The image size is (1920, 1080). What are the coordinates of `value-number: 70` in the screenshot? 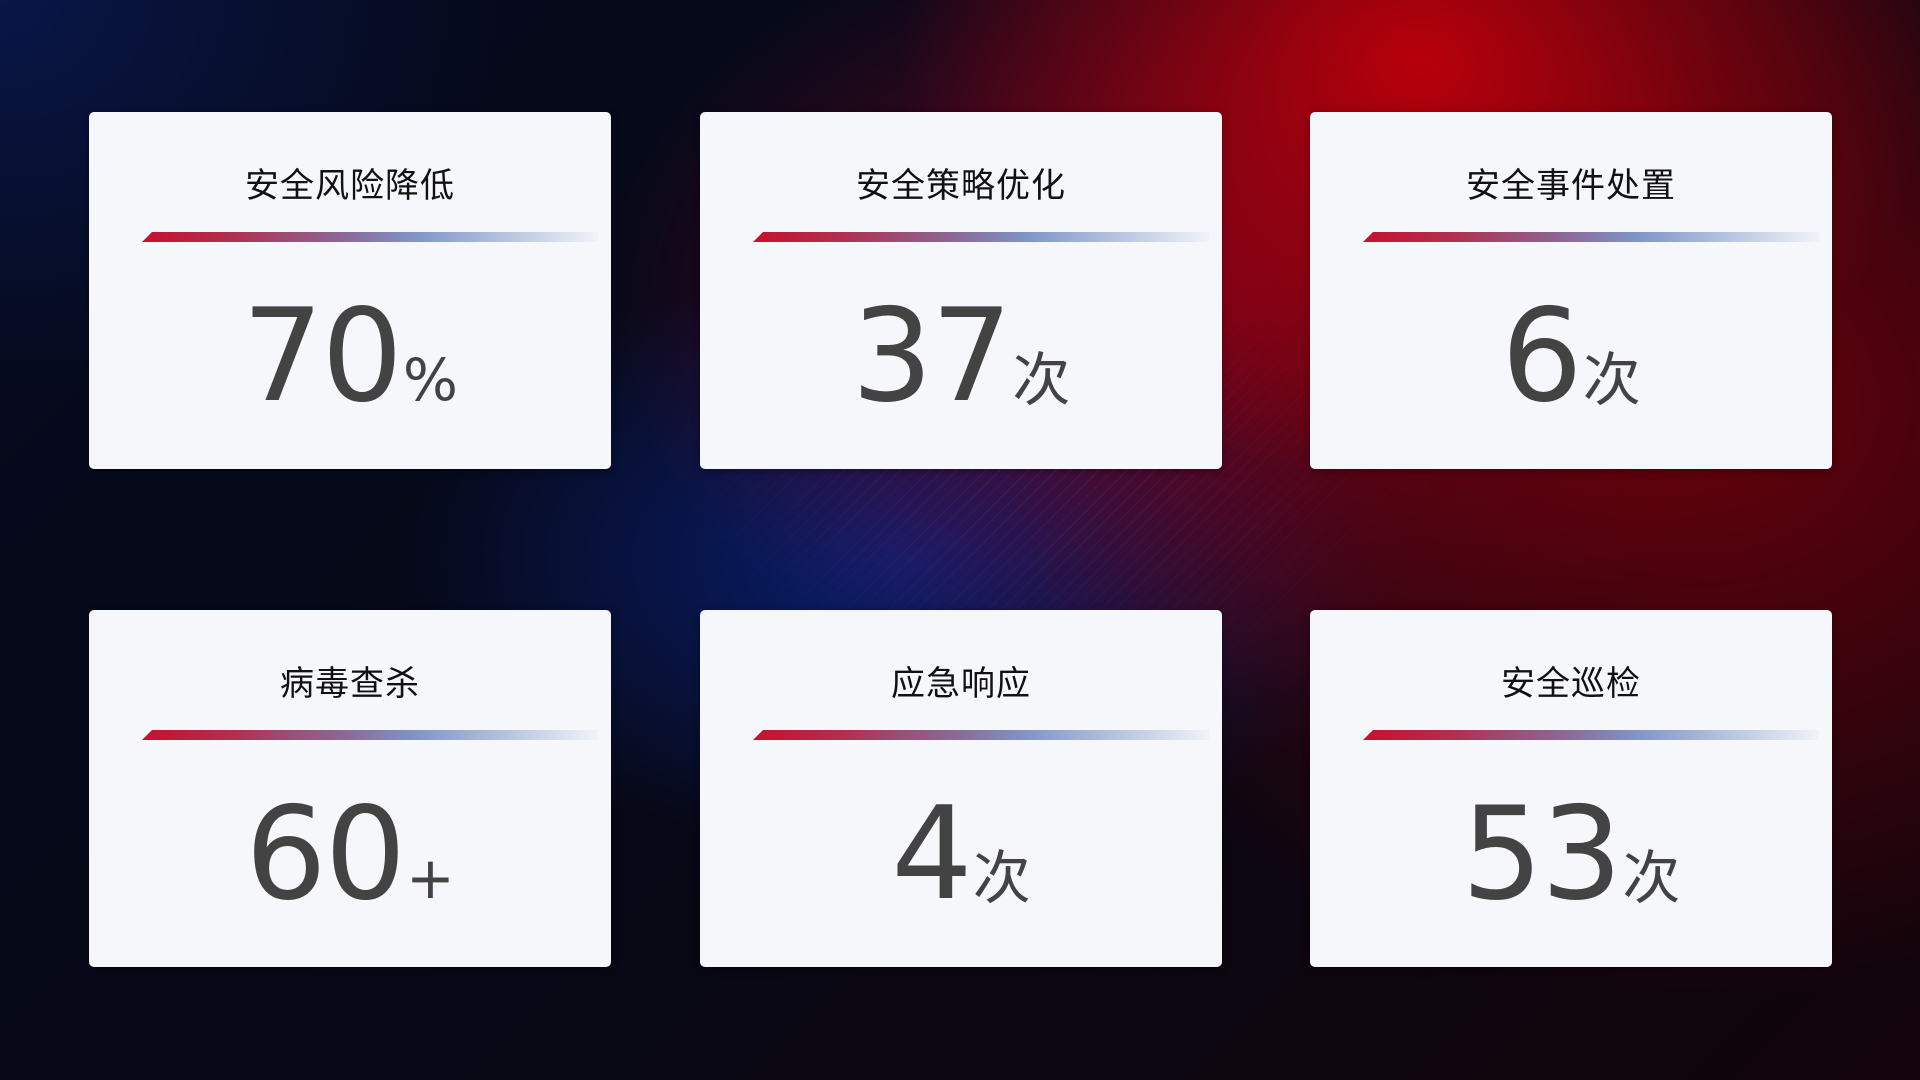 It's located at (322, 356).